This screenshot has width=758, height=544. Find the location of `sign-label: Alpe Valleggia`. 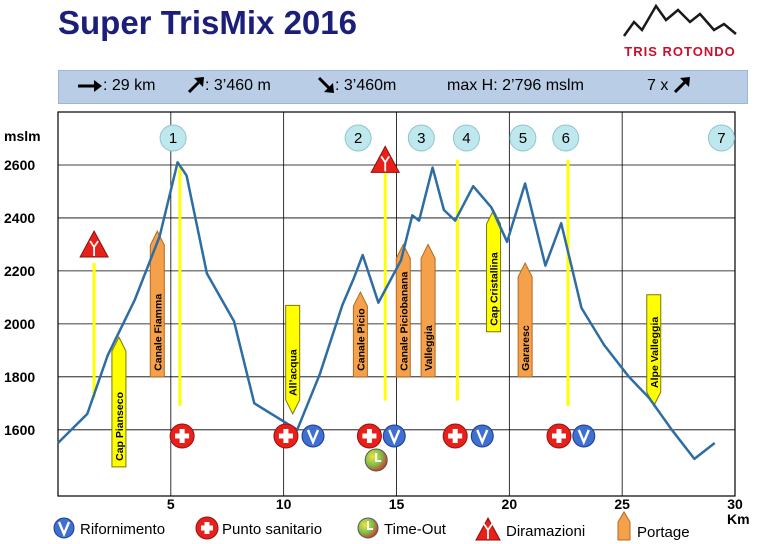

sign-label: Alpe Valleggia is located at coordinates (655, 352).